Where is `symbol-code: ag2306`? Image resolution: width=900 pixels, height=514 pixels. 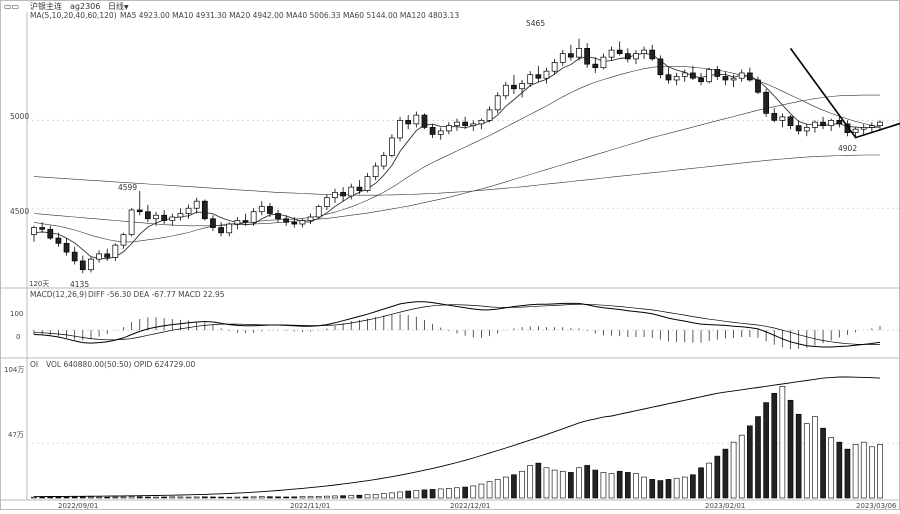 symbol-code: ag2306 is located at coordinates (85, 6).